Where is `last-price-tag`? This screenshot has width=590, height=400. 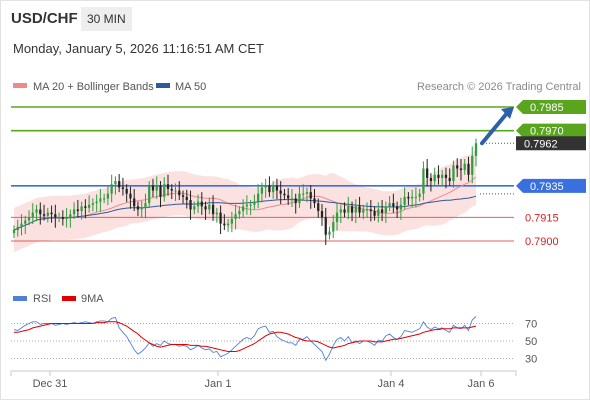
last-price-tag is located at coordinates (551, 143).